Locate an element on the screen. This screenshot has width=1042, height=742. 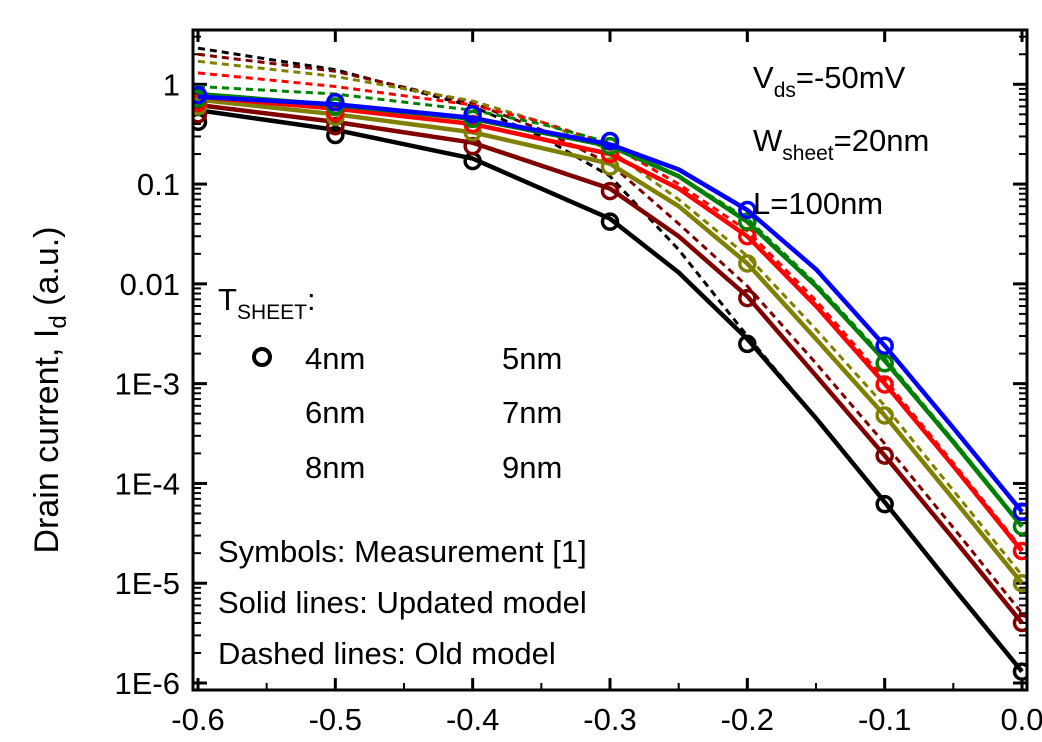
x-tick-label: -0.2 is located at coordinates (747, 719).